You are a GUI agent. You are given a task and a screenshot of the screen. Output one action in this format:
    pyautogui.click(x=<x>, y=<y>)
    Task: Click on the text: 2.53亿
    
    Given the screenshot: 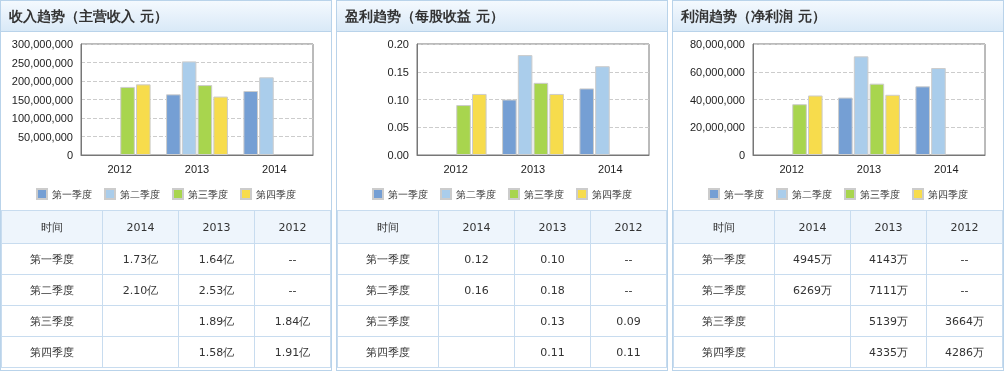 What is the action you would take?
    pyautogui.click(x=216, y=290)
    